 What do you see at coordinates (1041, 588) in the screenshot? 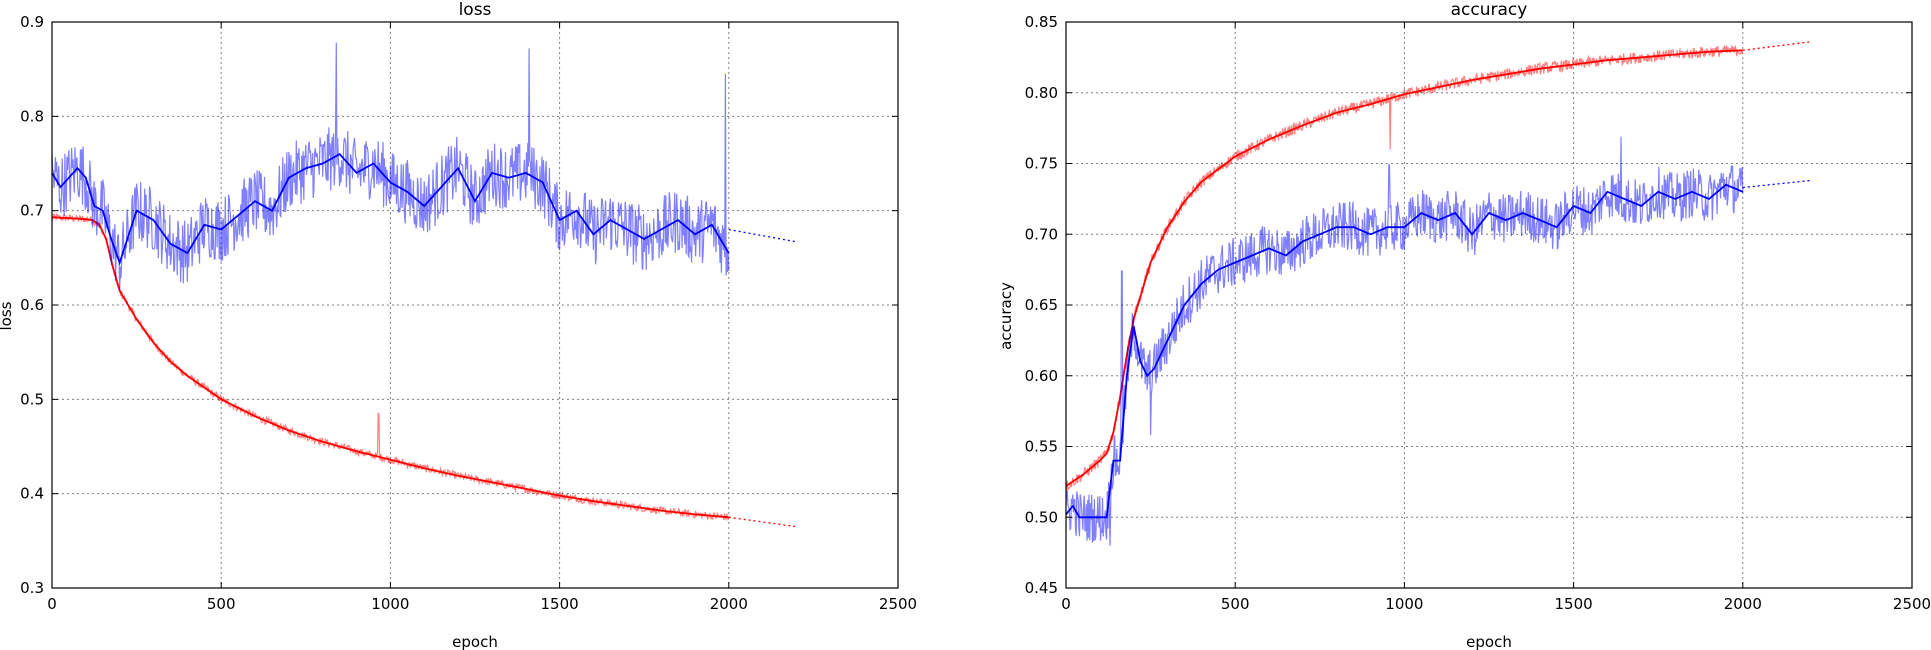
I see `accuracy-y-tick-label: 0.45` at bounding box center [1041, 588].